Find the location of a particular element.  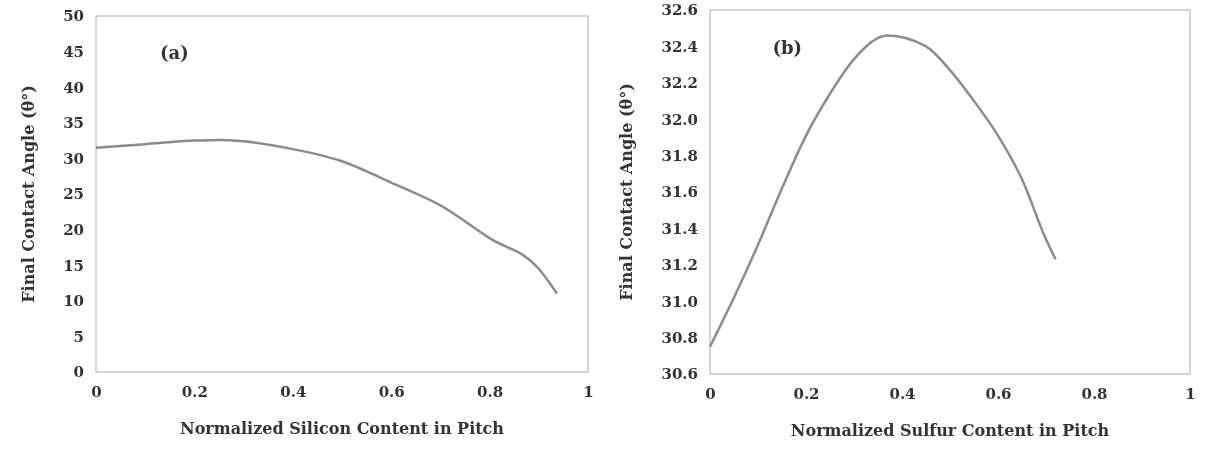

y-tick-label: 20 is located at coordinates (73, 229).